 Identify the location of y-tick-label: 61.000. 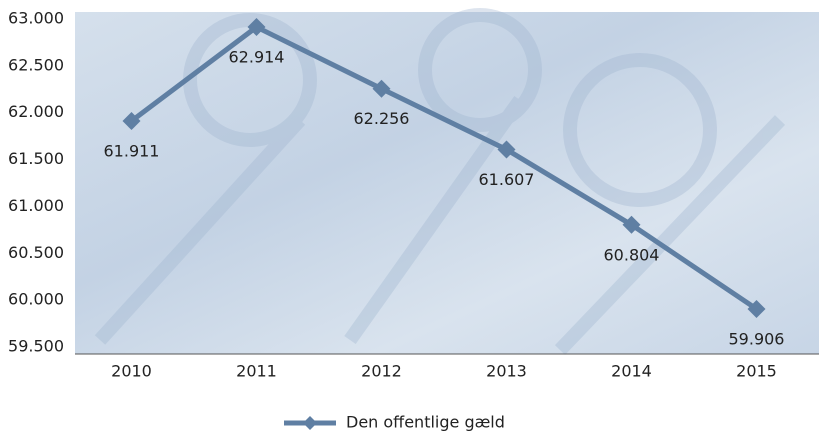
(36, 205).